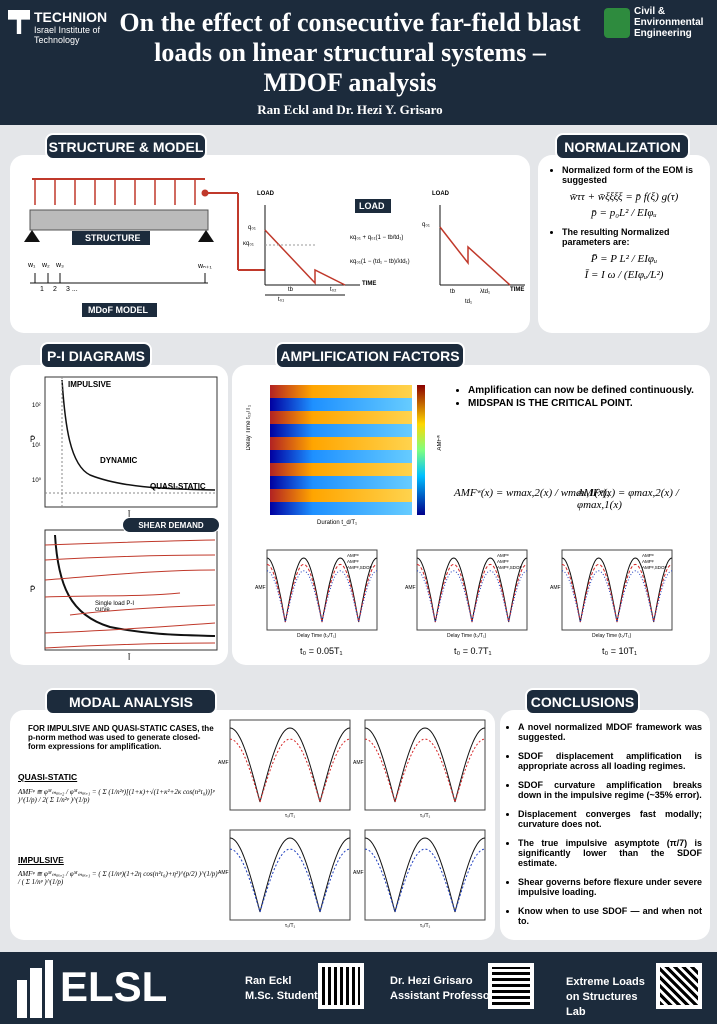  Describe the element at coordinates (131, 701) in the screenshot. I see `section-tab: MODAL ANALYSIS` at that location.